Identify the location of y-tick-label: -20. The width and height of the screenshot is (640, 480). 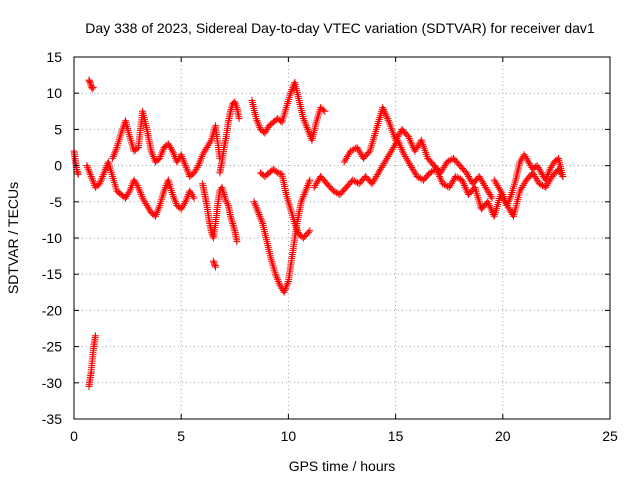
(52, 310).